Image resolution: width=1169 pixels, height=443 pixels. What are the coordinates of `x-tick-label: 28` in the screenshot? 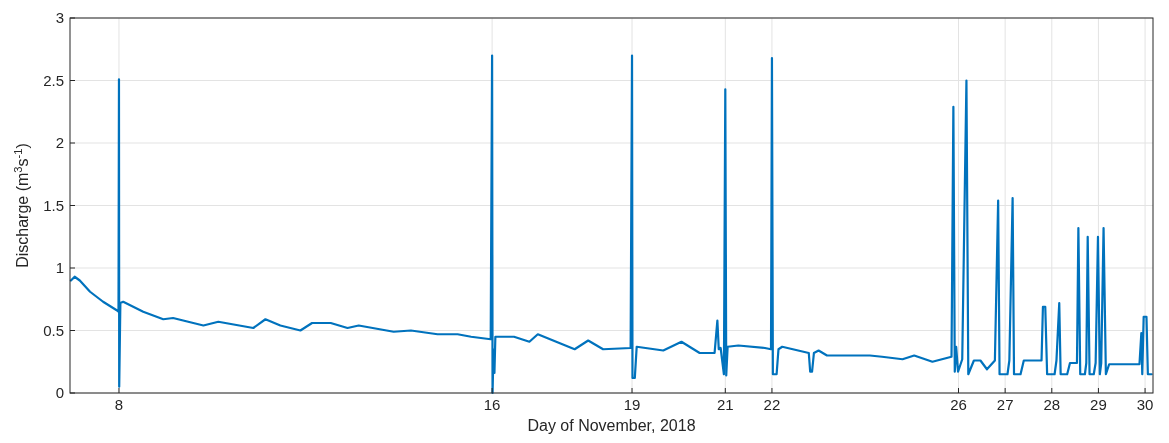 It's located at (1052, 404).